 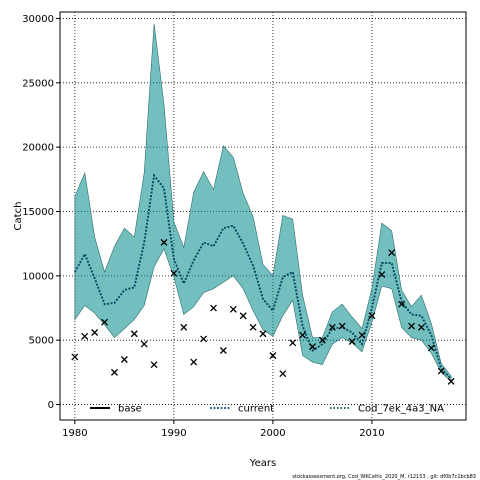 What do you see at coordinates (51, 405) in the screenshot?
I see `y-tick-label: 0` at bounding box center [51, 405].